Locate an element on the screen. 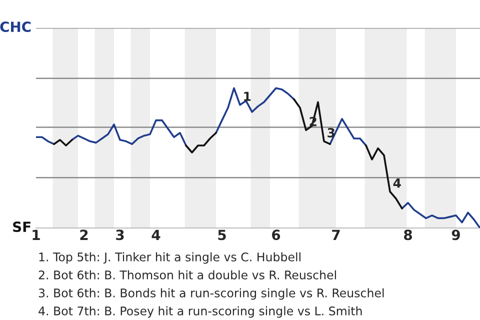 Image resolution: width=480 pixels, height=320 pixels. text: 3. Bot 6th: B. Bonds hit a run-scoring single vs R. Reuschel is located at coordinates (211, 294).